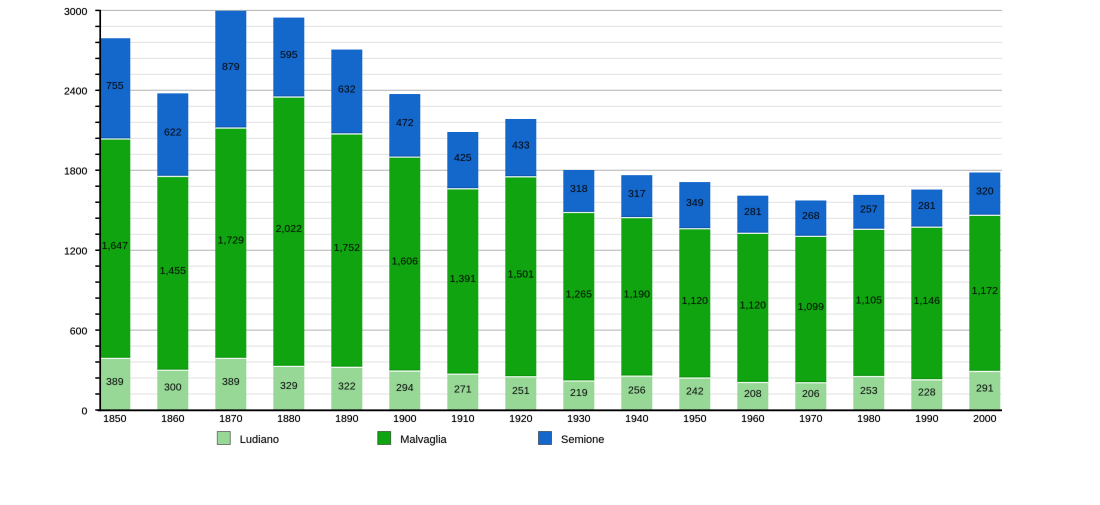  What do you see at coordinates (927, 301) in the screenshot?
I see `svg-text: 1,146` at bounding box center [927, 301].